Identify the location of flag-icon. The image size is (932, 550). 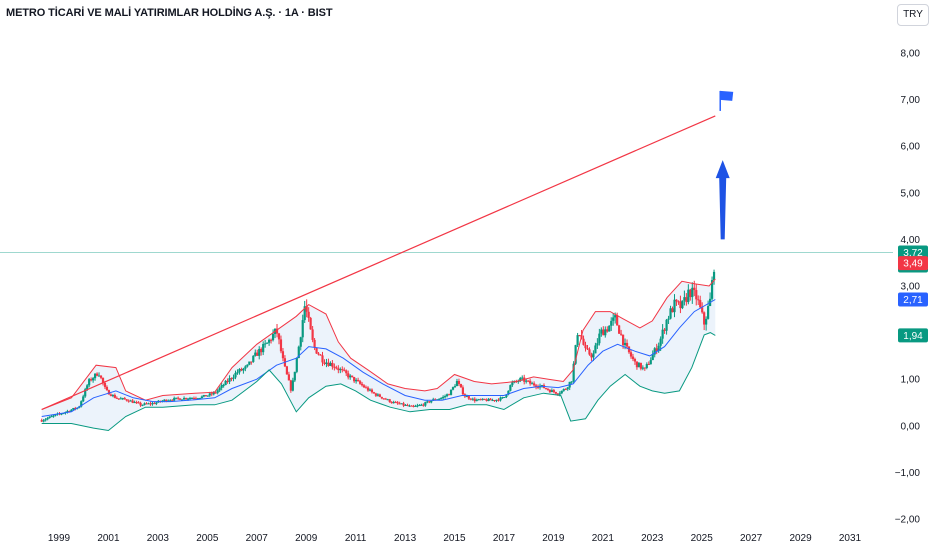
(727, 95).